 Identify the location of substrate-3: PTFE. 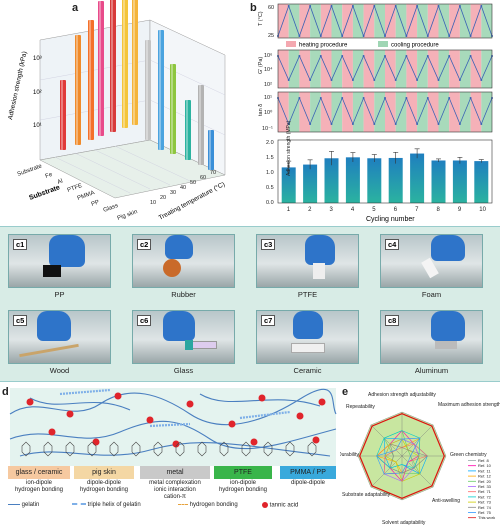
(243, 472).